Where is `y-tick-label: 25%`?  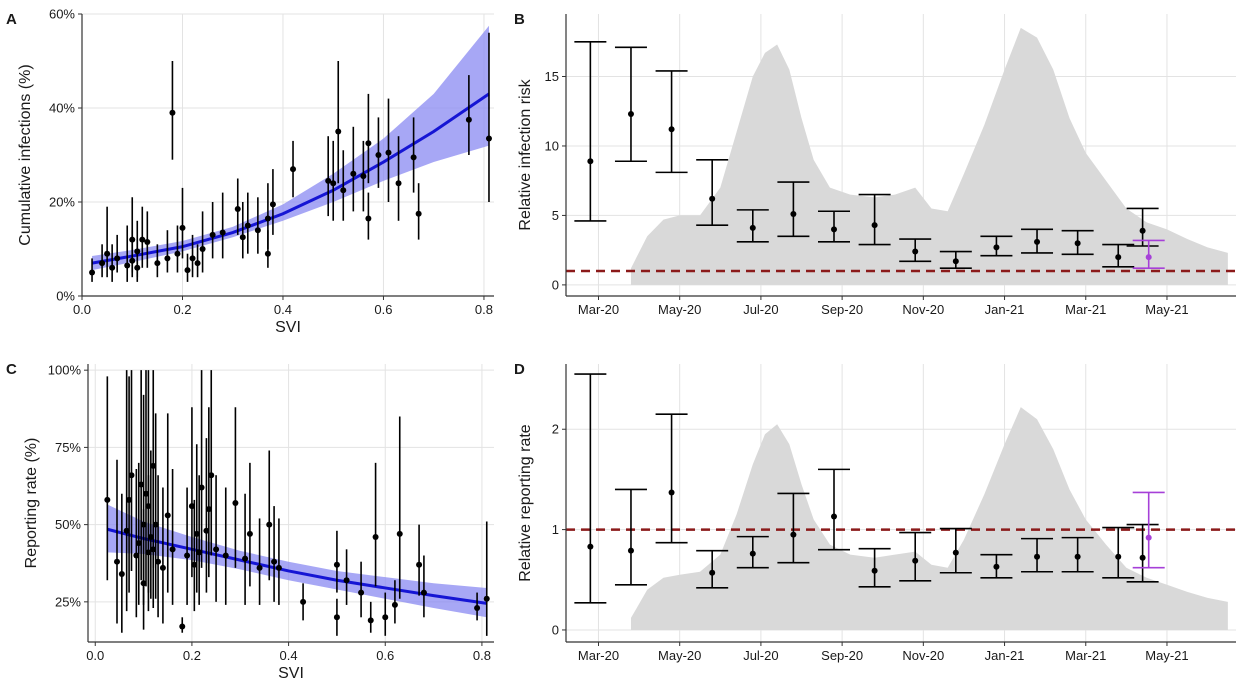
y-tick-label: 25% is located at coordinates (68, 601).